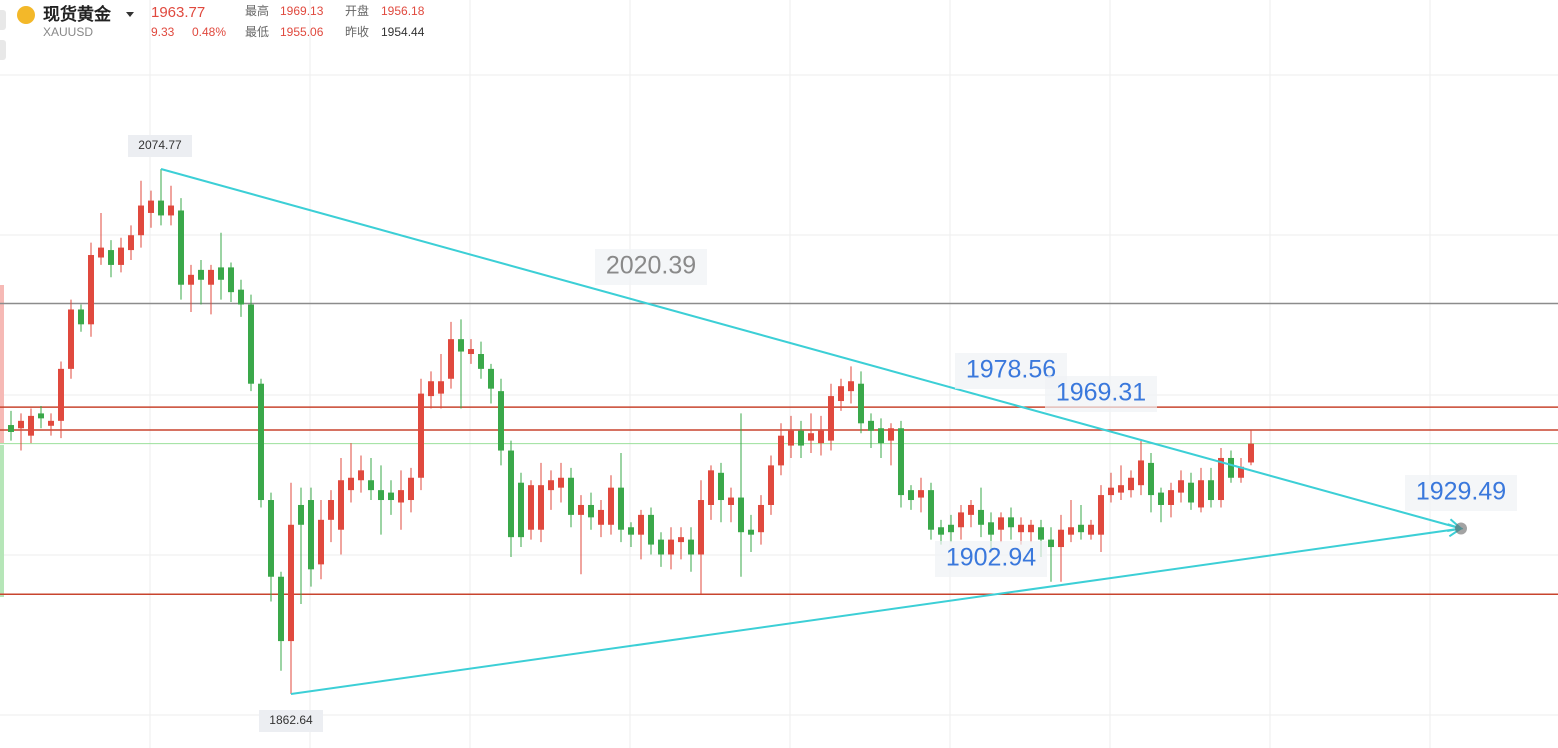 The width and height of the screenshot is (1558, 748). Describe the element at coordinates (130, 14) in the screenshot. I see `dropdown-arrow` at that location.